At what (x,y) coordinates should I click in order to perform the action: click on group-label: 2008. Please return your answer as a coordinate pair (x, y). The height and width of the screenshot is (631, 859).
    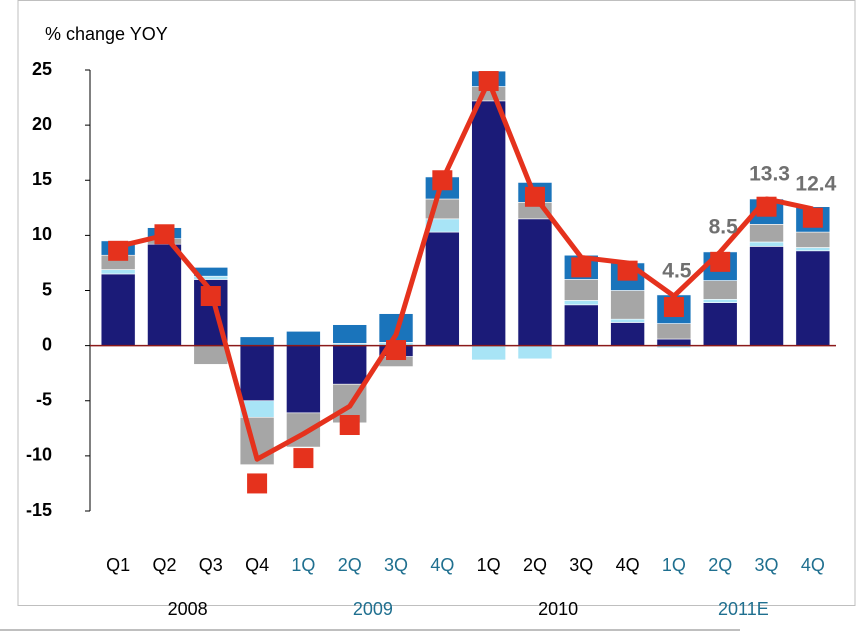
    Looking at the image, I should click on (188, 609).